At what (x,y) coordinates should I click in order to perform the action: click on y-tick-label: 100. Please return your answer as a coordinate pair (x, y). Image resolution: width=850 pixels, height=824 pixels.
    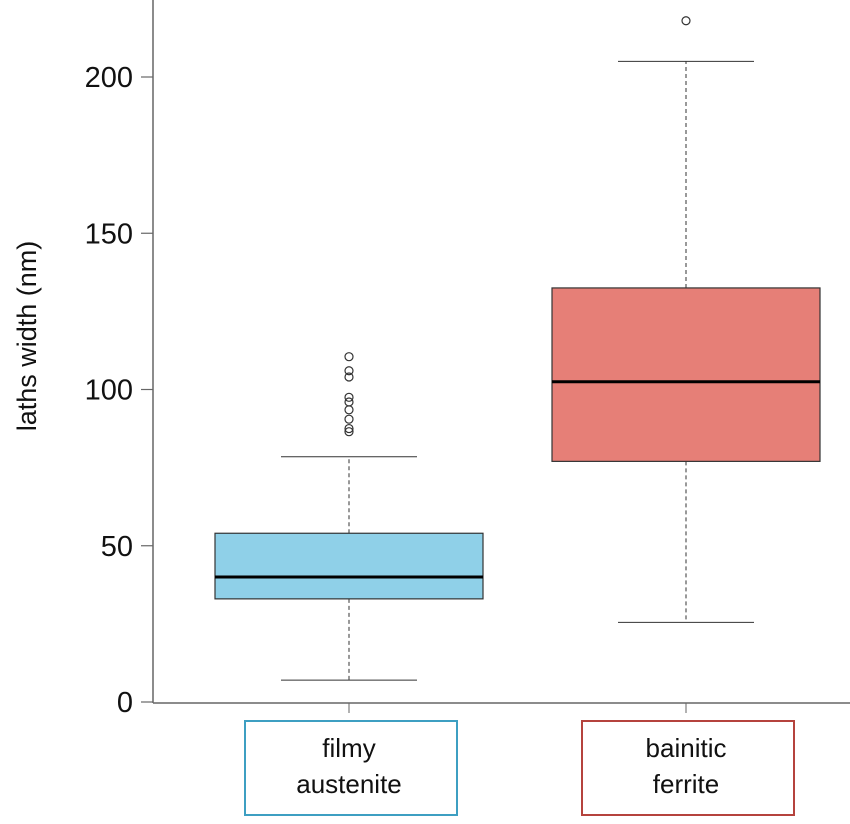
    Looking at the image, I should click on (109, 391).